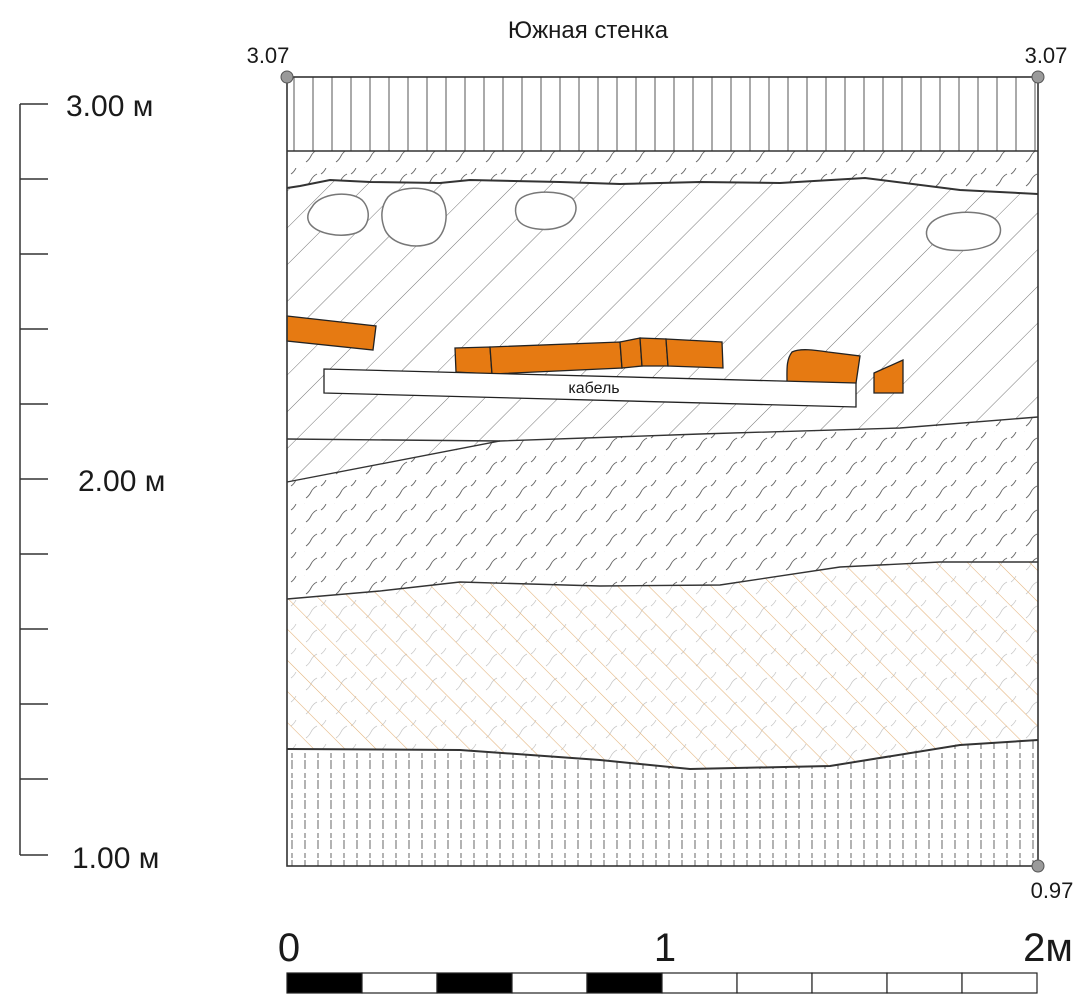 Image resolution: width=1087 pixels, height=996 pixels. Describe the element at coordinates (33, 479) in the screenshot. I see `depth-scale` at that location.